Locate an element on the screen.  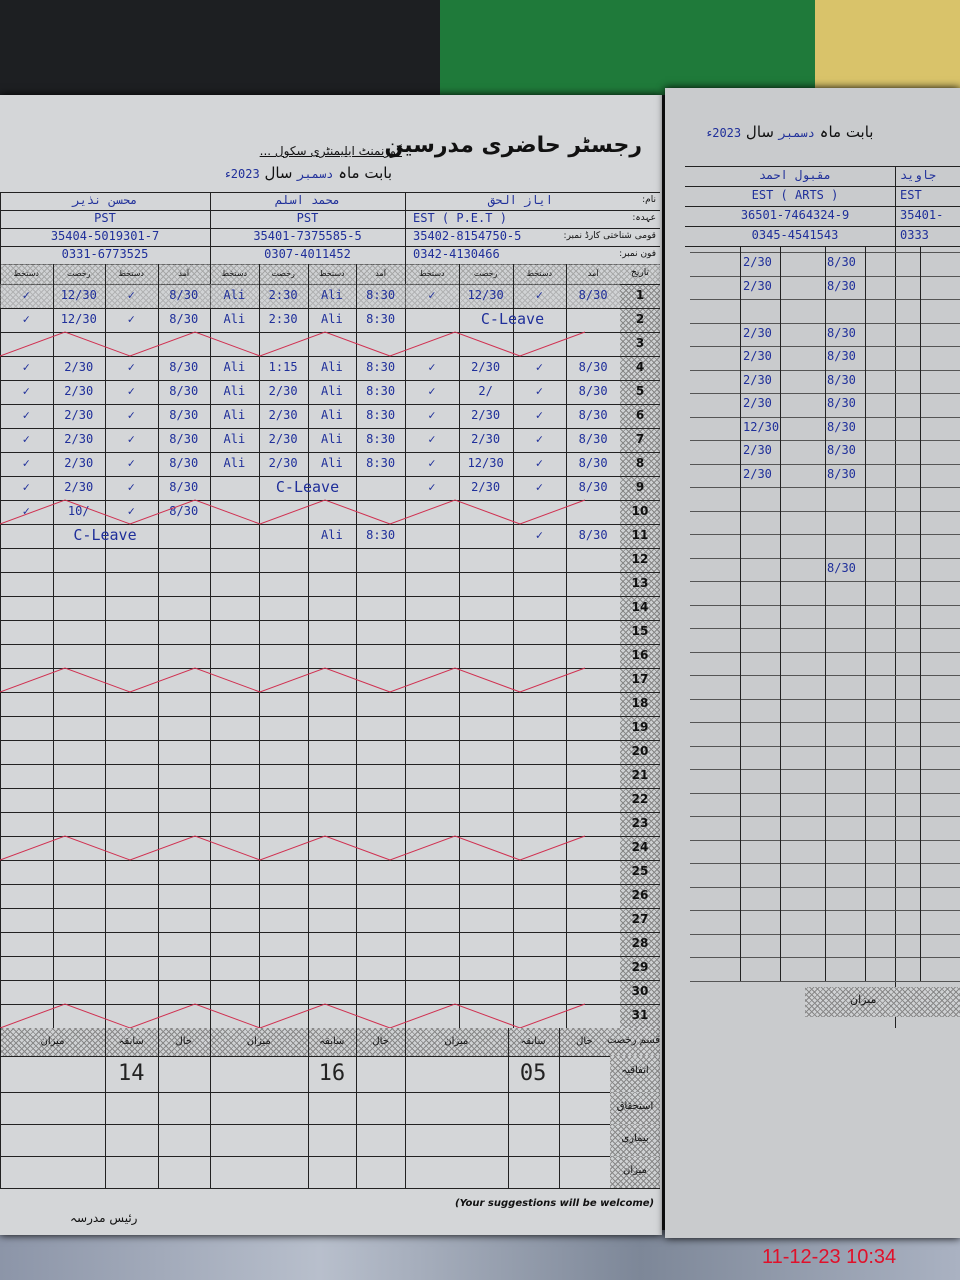
casual-leave-previous: 14 is located at coordinates (131, 1073).